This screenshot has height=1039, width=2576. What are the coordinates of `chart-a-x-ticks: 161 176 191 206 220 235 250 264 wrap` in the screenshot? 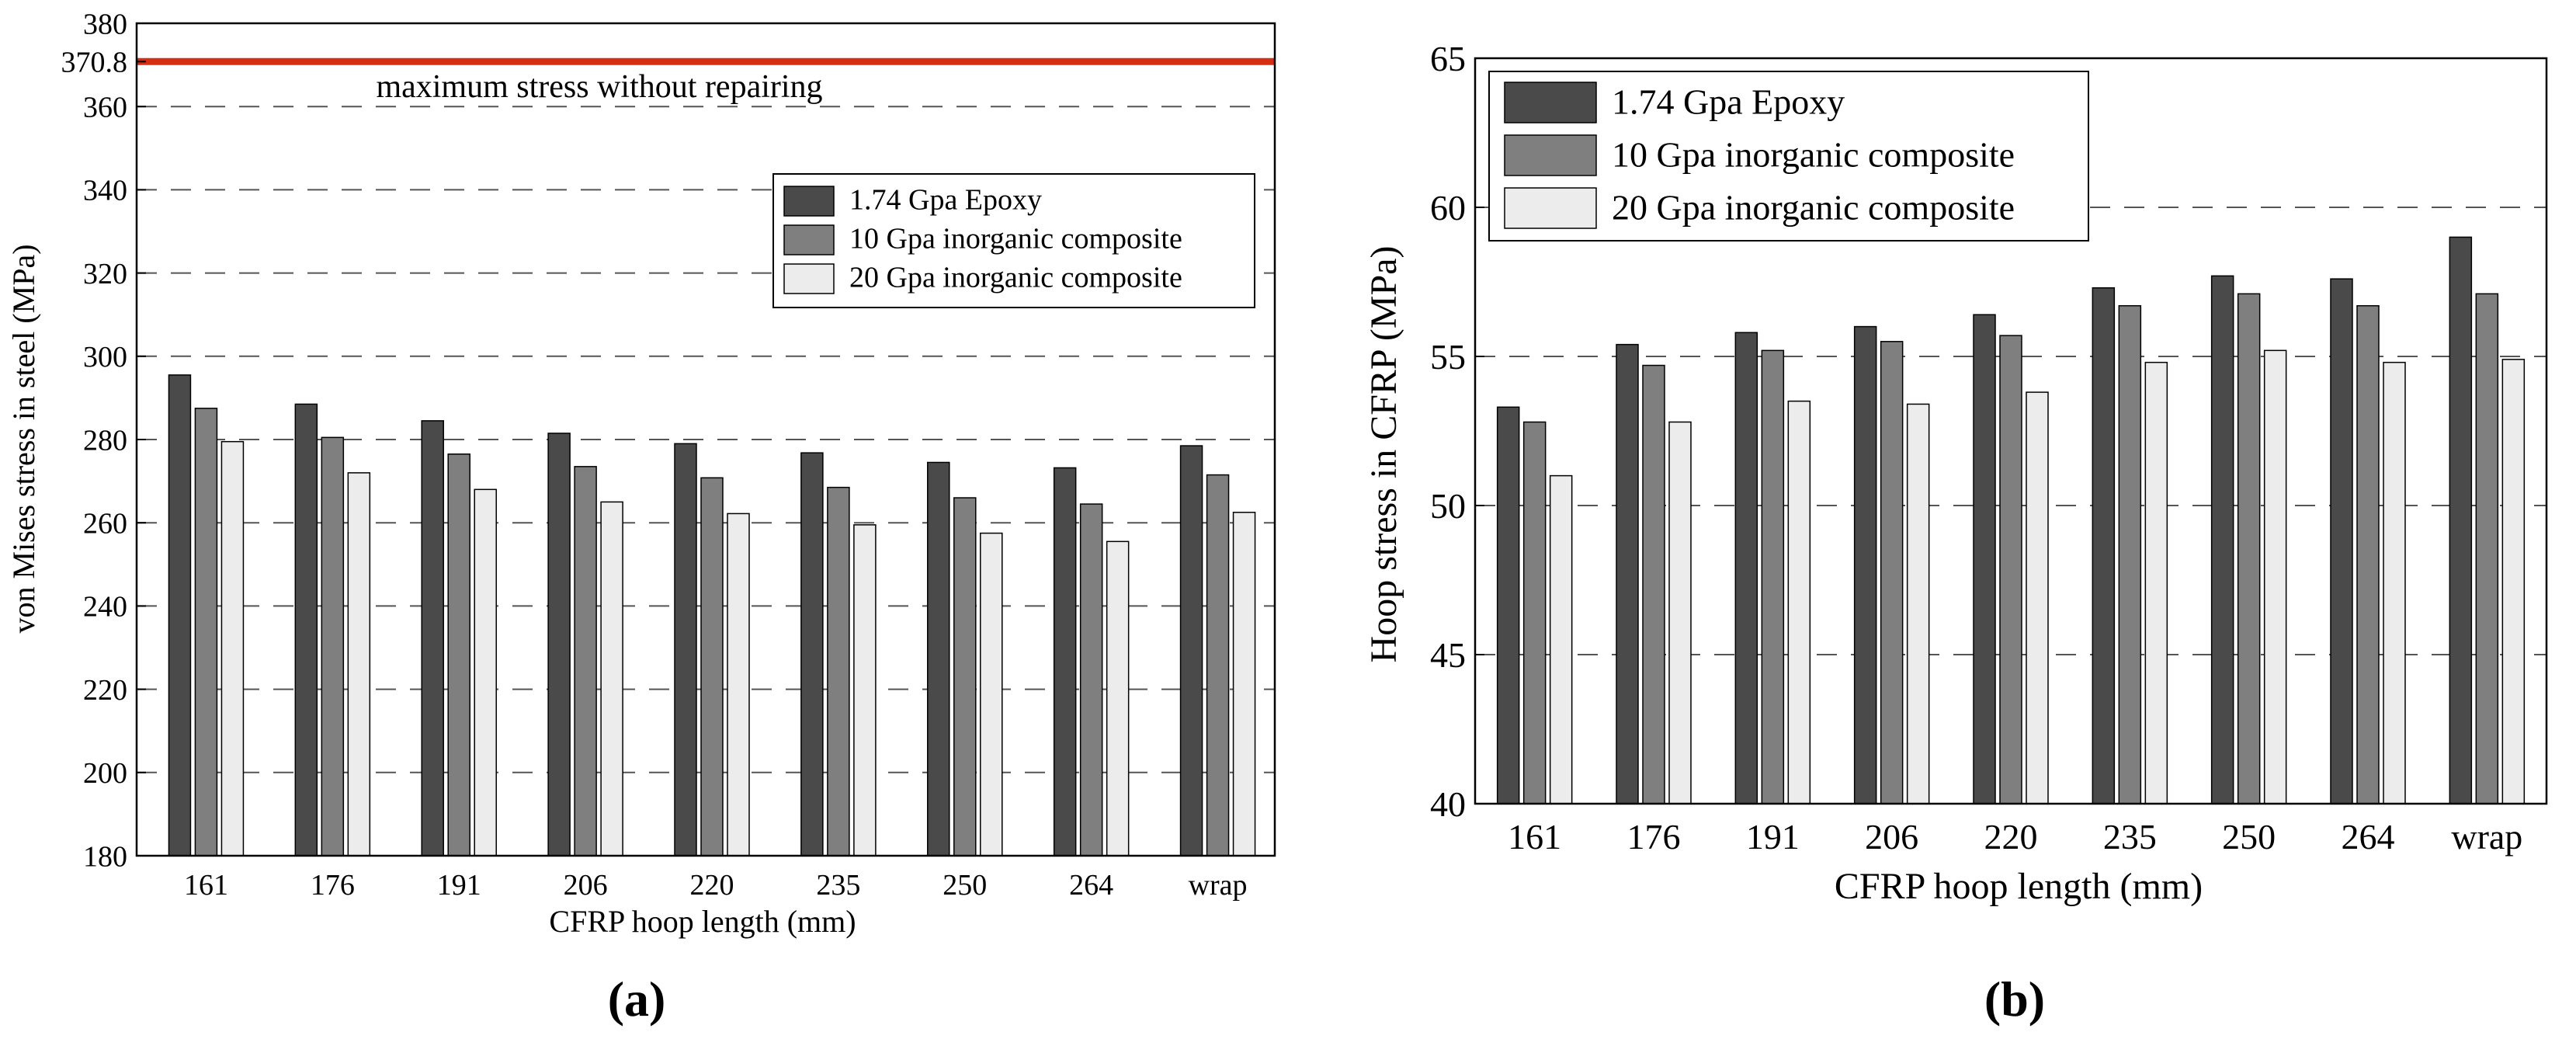 It's located at (716, 885).